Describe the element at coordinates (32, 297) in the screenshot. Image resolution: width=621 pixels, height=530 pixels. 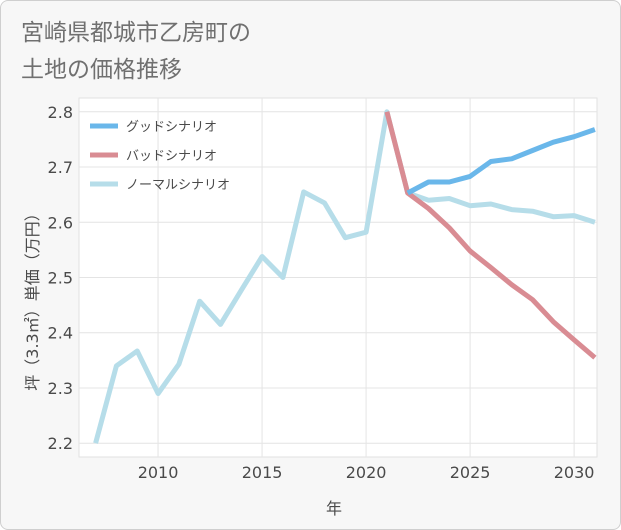
I see `y-axis-title: 坪（3.3㎡）単価（万円）` at that location.